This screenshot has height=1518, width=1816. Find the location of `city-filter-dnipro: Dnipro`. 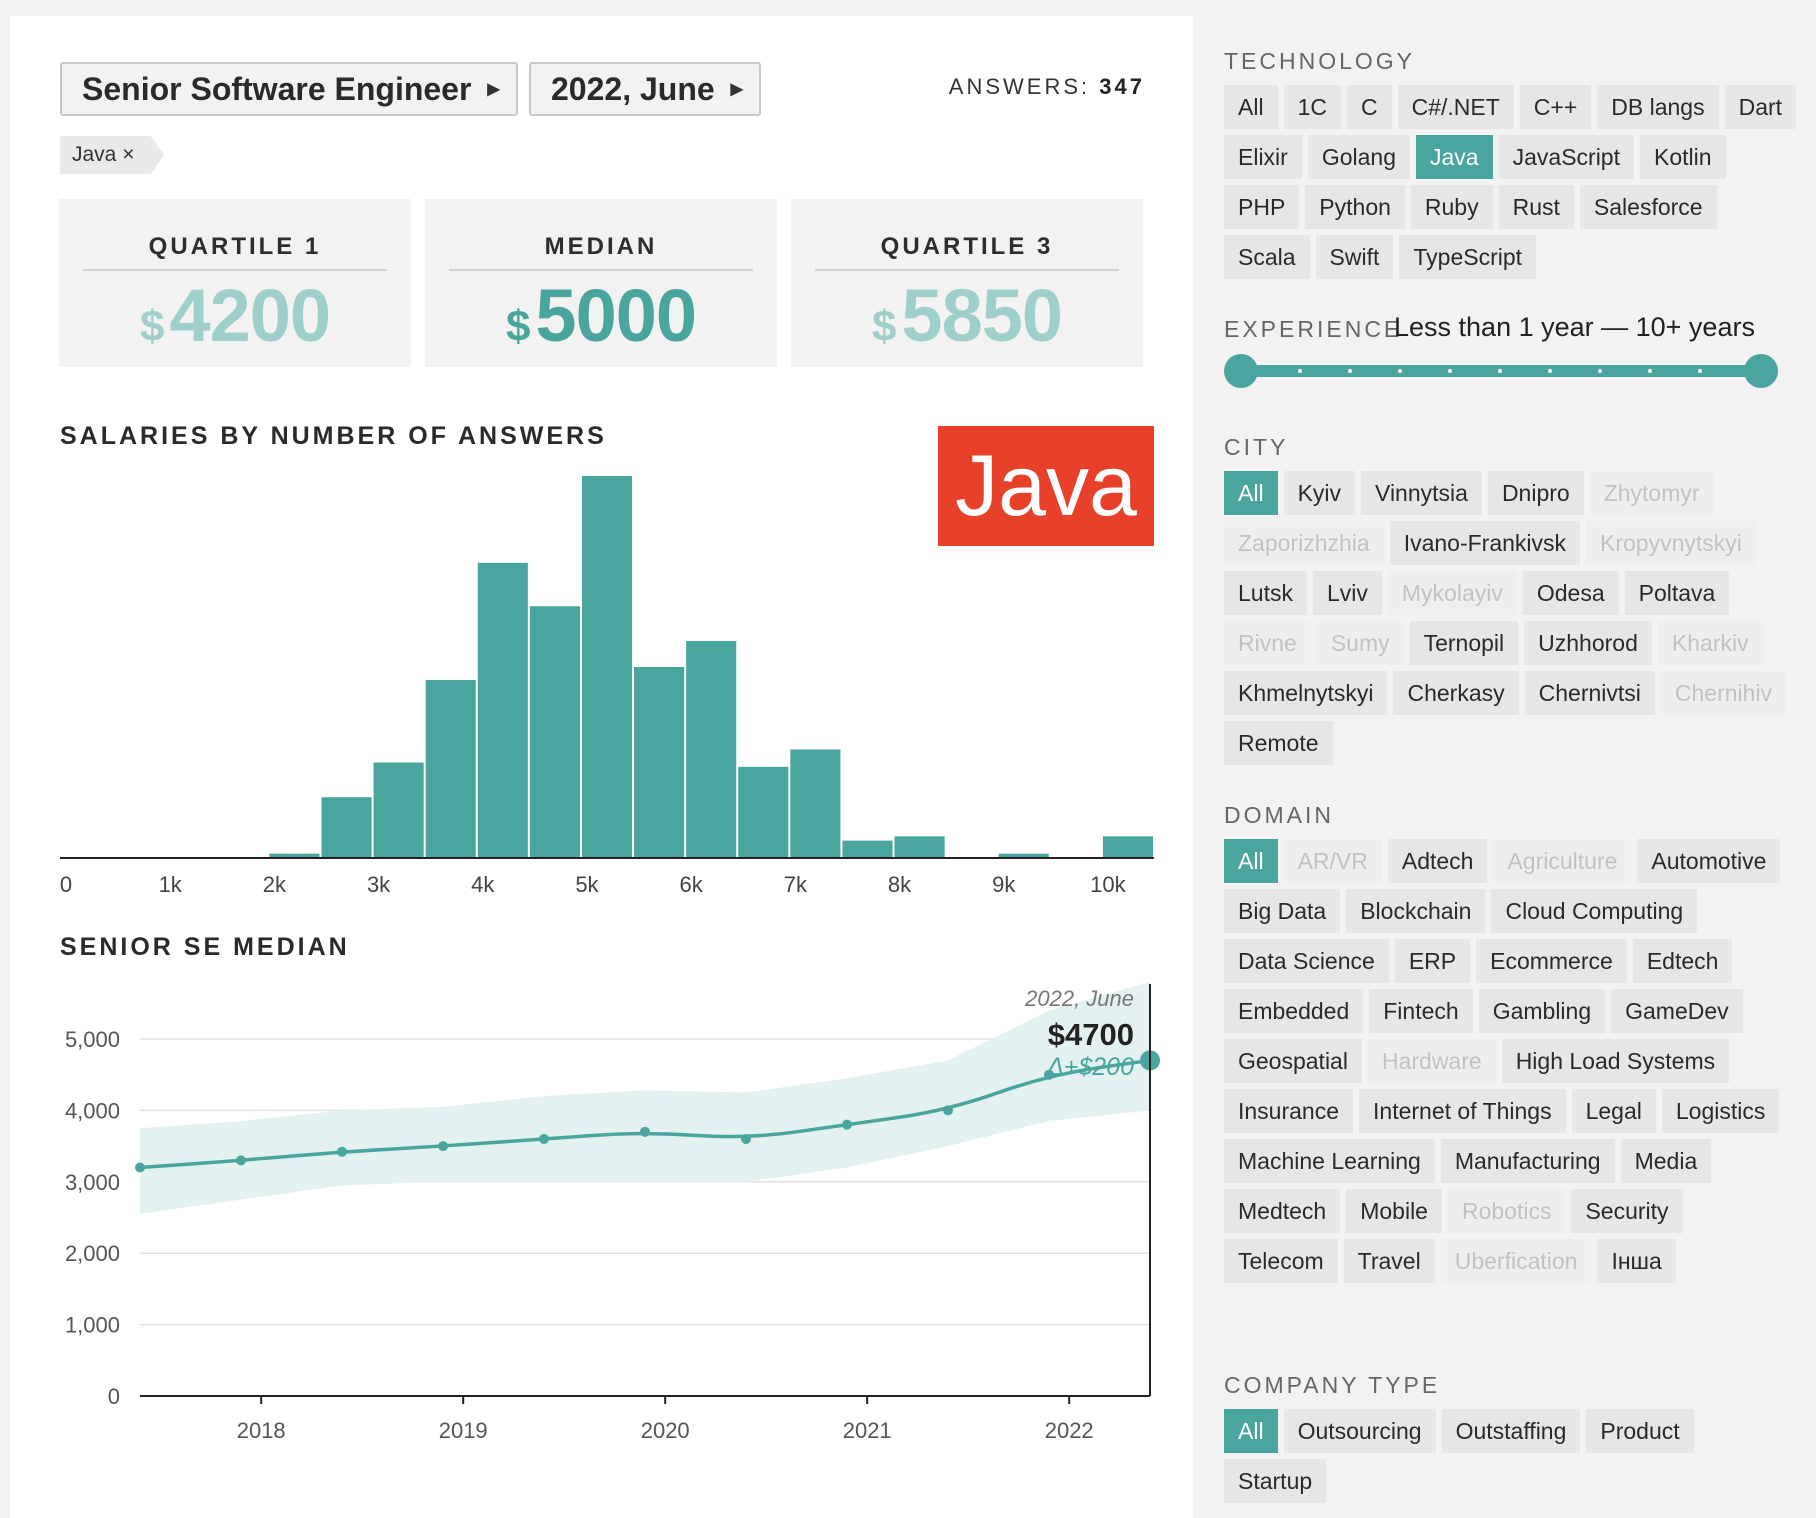

city-filter-dnipro: Dnipro is located at coordinates (1535, 493).